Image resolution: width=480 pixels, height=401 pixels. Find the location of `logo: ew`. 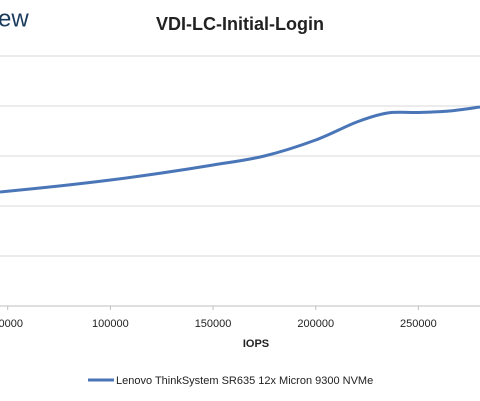

logo: ew is located at coordinates (14, 18).